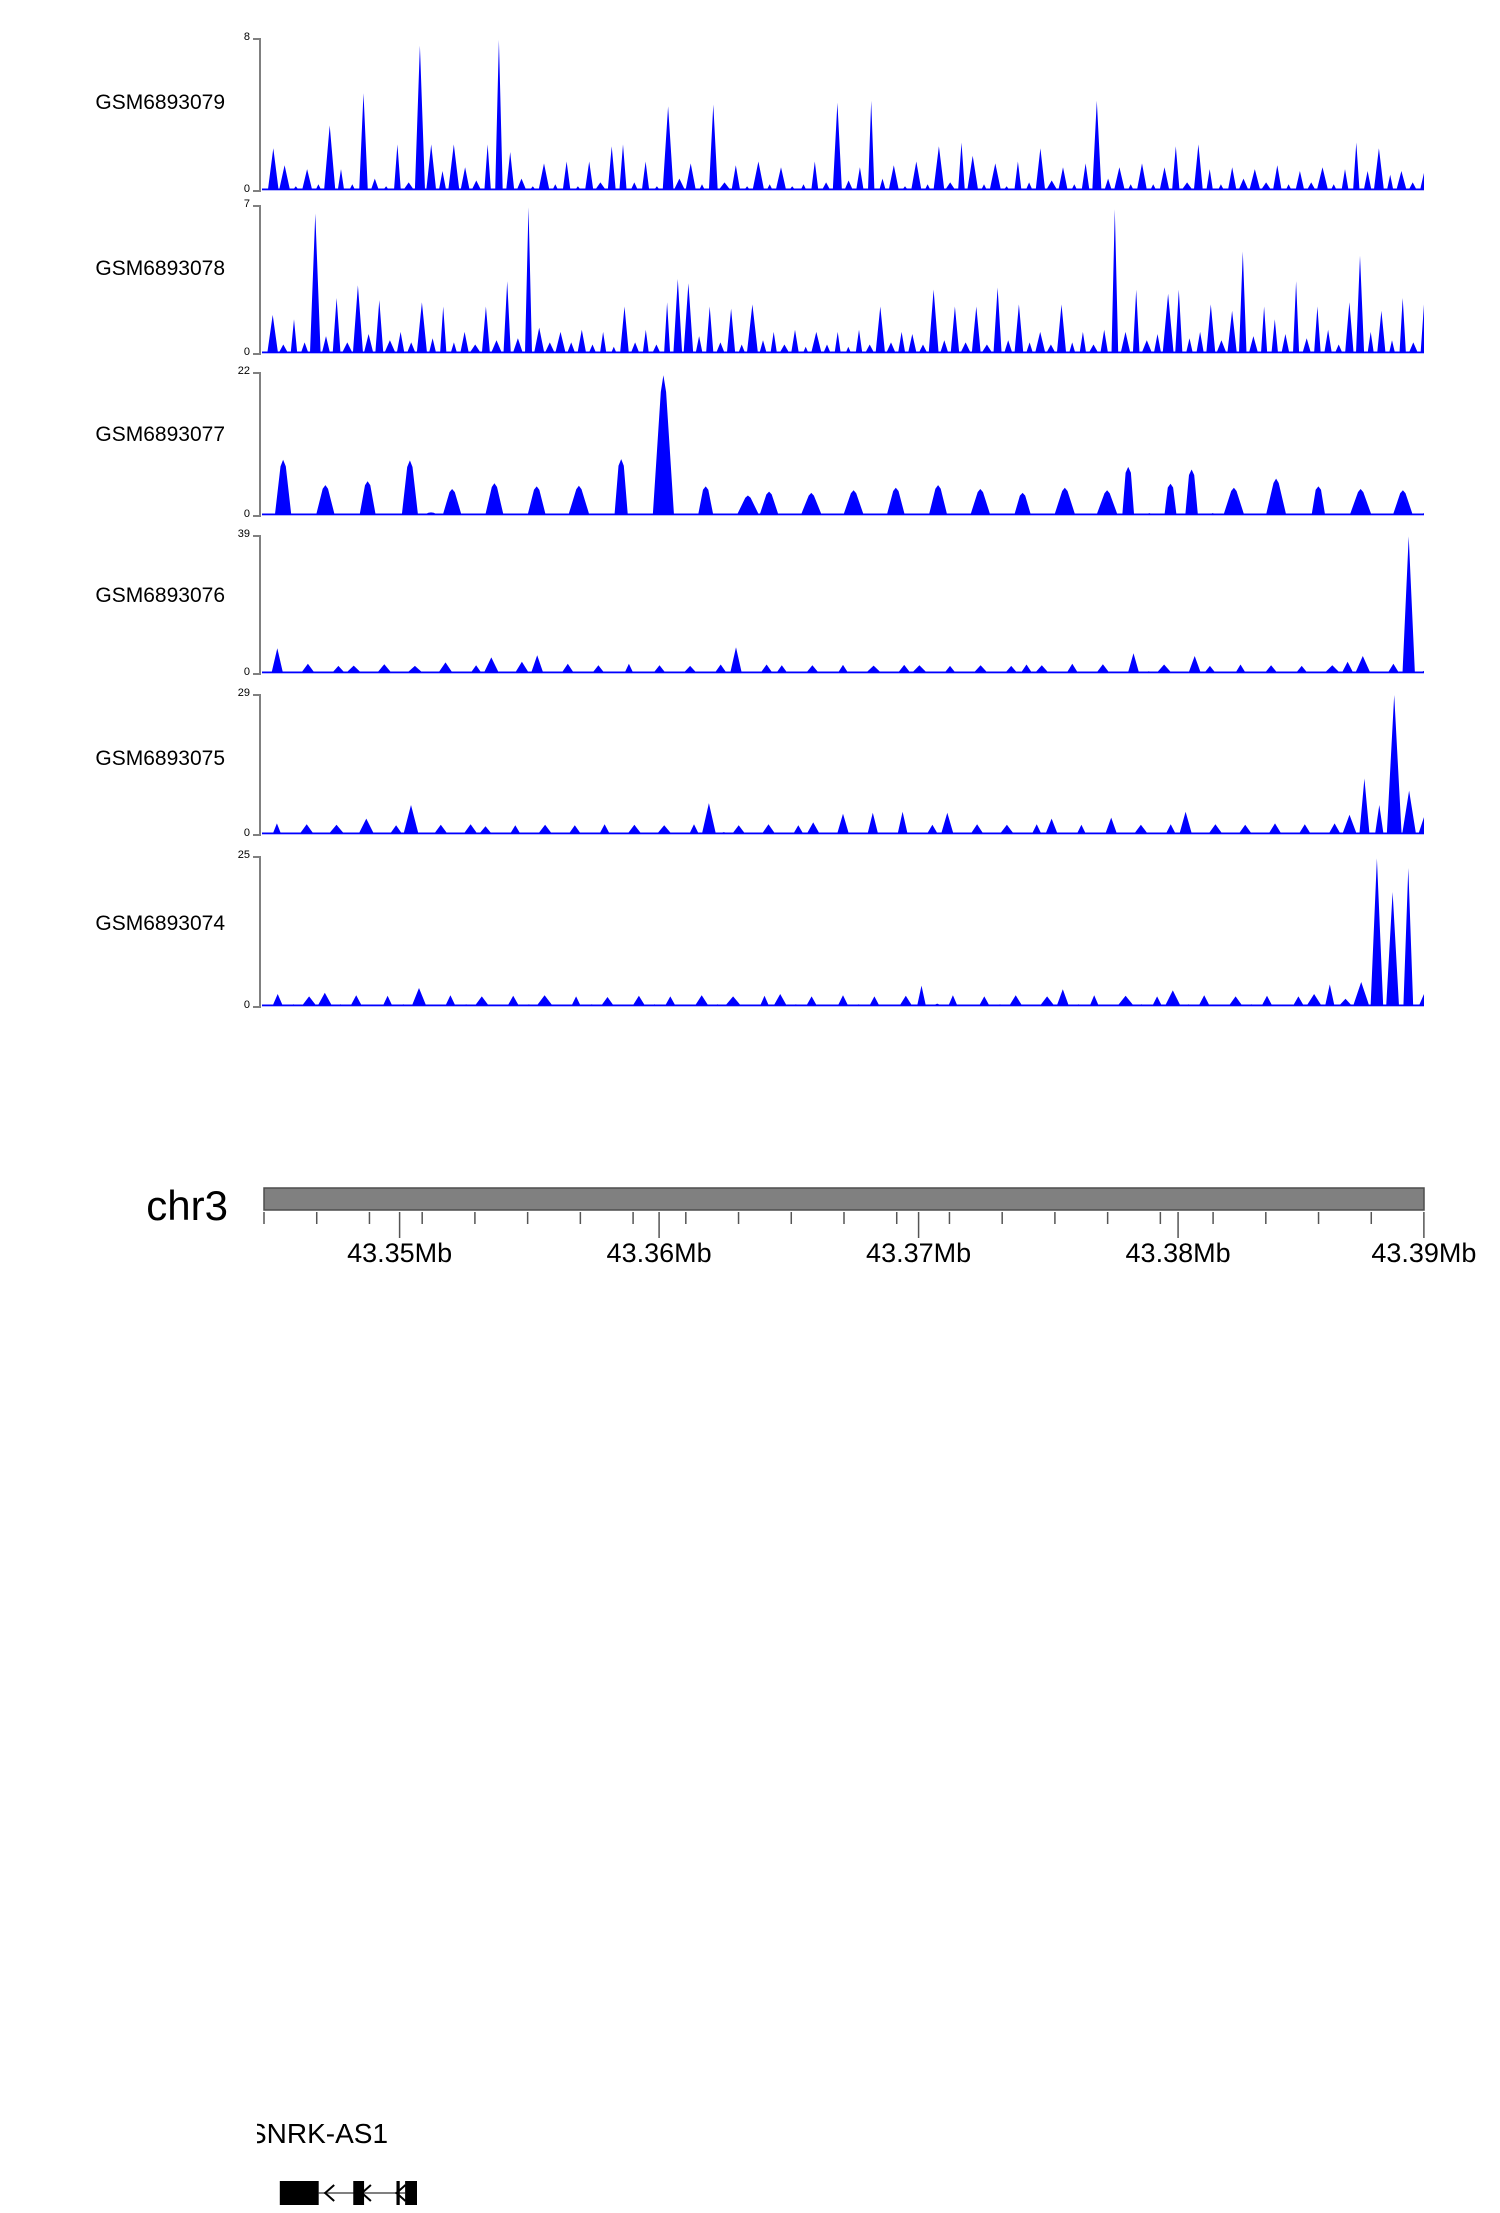 This screenshot has height=2213, width=1500. Describe the element at coordinates (243, 693) in the screenshot. I see `y-axis-max-label: 29` at that location.